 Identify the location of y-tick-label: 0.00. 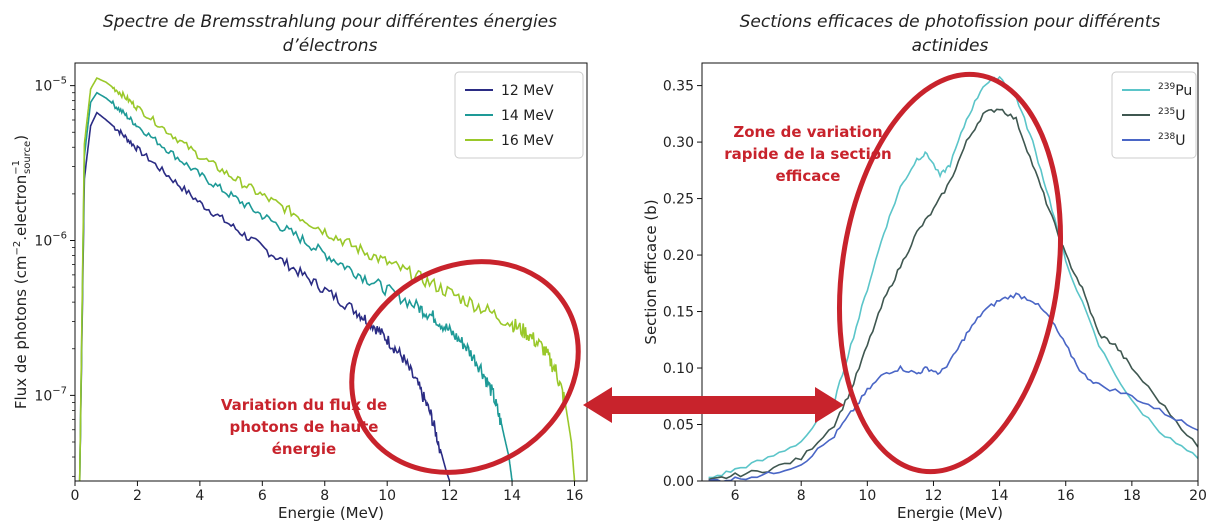
(678, 482).